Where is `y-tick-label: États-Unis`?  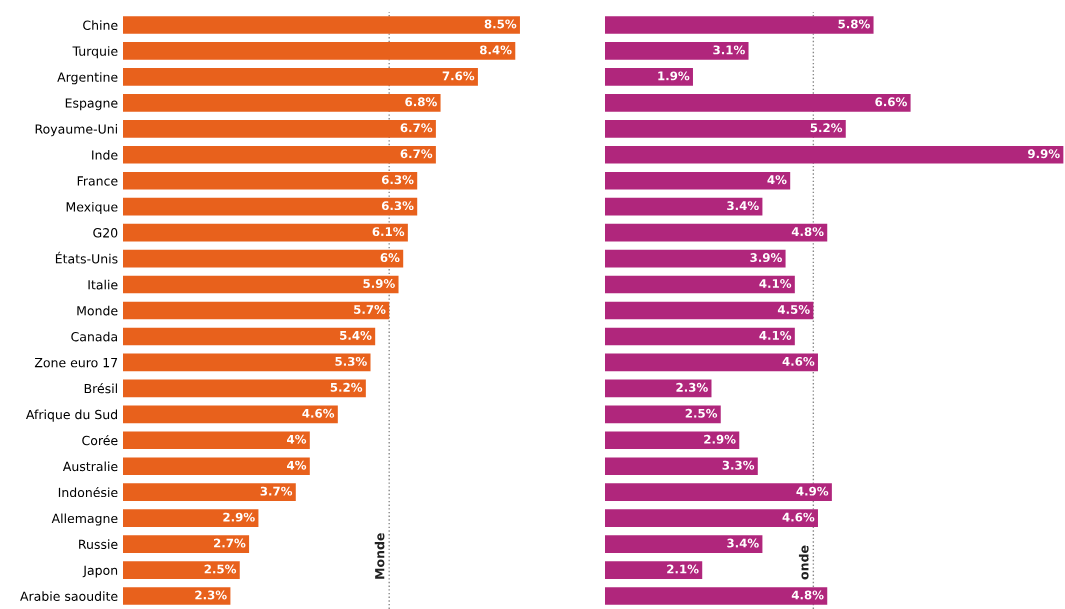
y-tick-label: États-Unis is located at coordinates (86, 257).